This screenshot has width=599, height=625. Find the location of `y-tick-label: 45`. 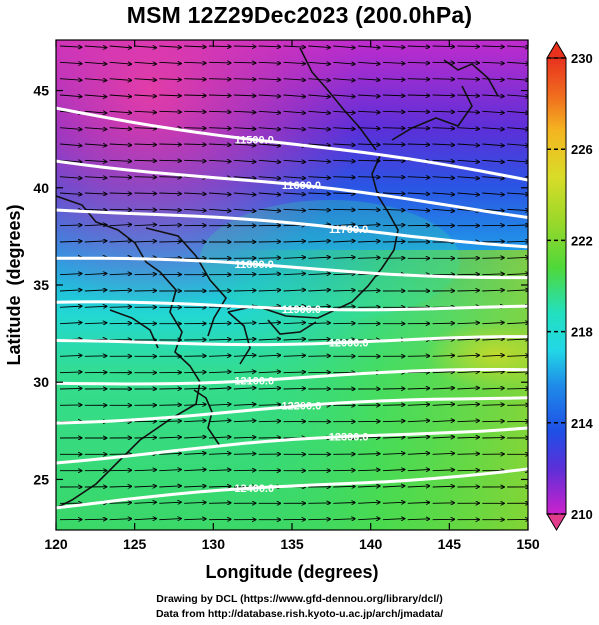

y-tick-label: 45 is located at coordinates (41, 91).